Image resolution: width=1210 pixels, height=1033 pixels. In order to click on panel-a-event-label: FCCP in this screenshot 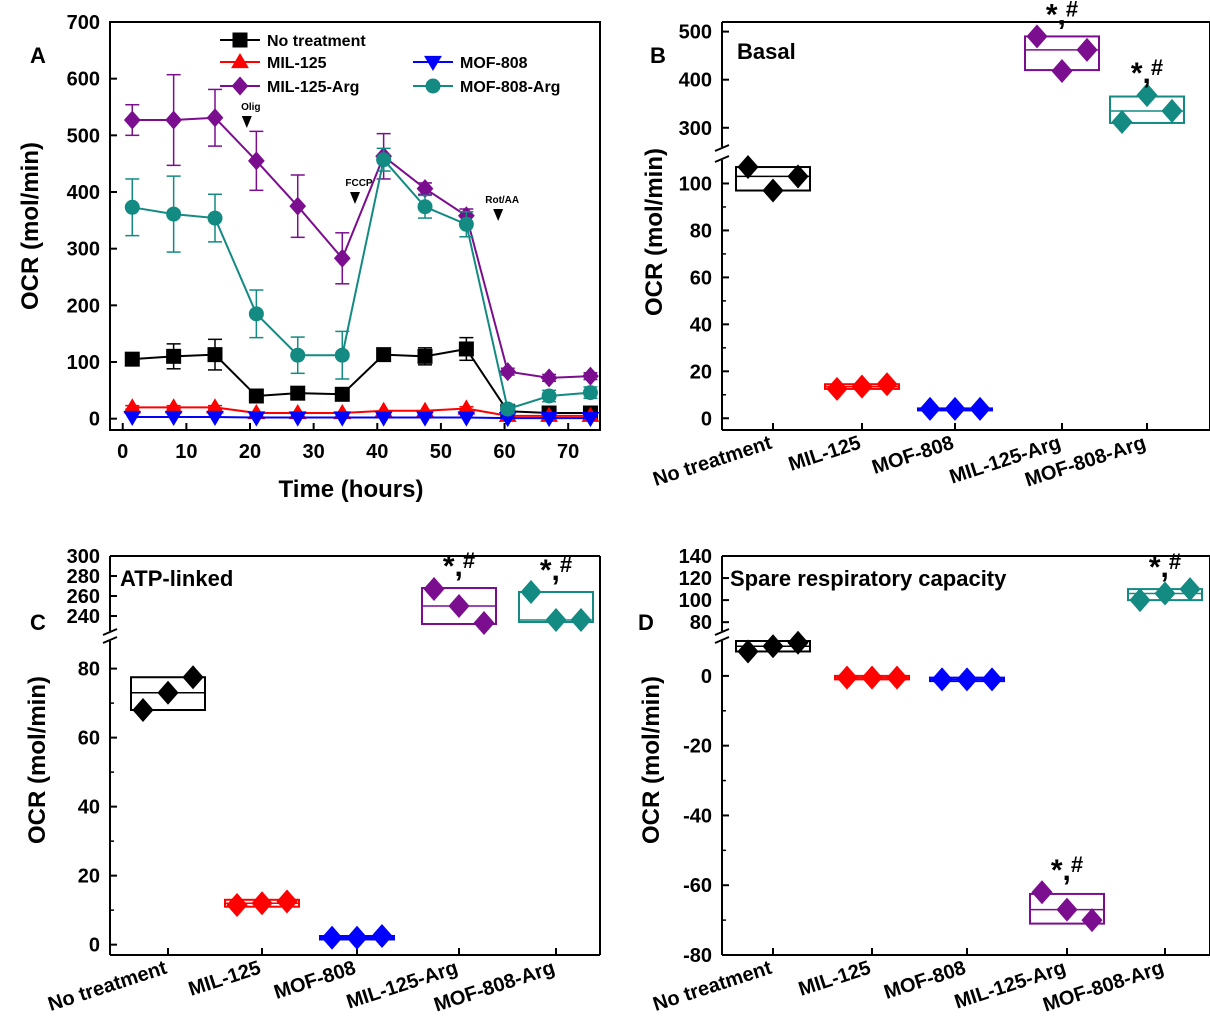, I will do `click(359, 183)`.